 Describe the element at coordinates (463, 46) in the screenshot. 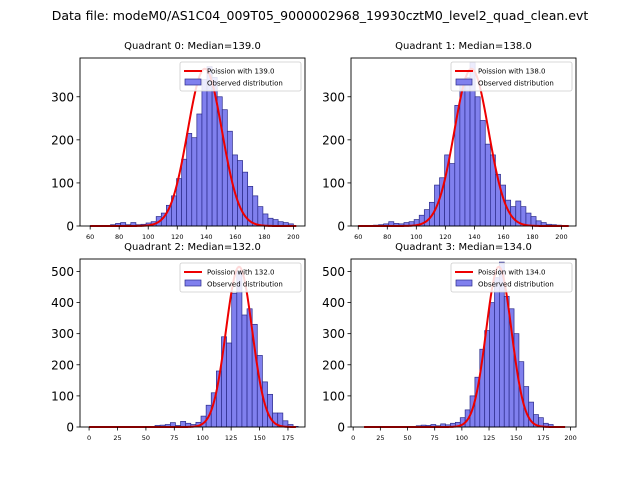

I see `chart-title: Quadrant 1: Median=138.0` at that location.